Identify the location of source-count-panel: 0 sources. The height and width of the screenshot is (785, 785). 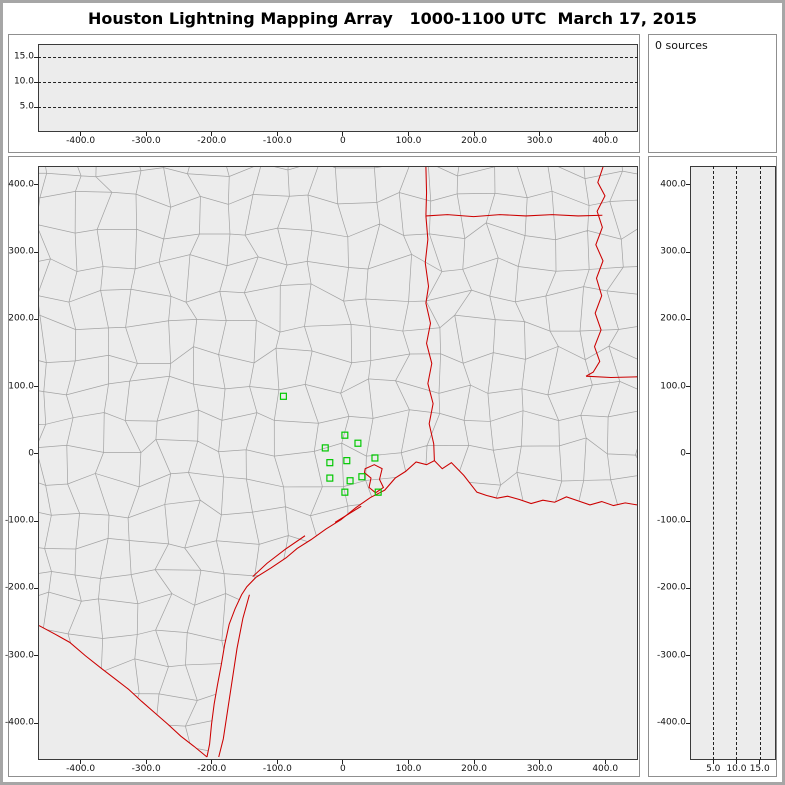
(712, 93).